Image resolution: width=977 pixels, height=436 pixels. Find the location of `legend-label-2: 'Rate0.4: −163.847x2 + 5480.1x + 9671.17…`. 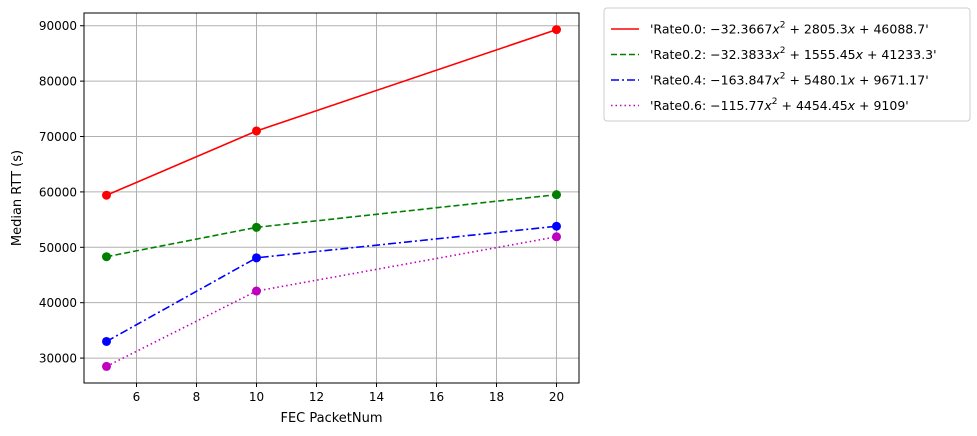

legend-label-2: 'Rate0.4: −163.847x2 + 5480.1x + 9671.17… is located at coordinates (789, 80).